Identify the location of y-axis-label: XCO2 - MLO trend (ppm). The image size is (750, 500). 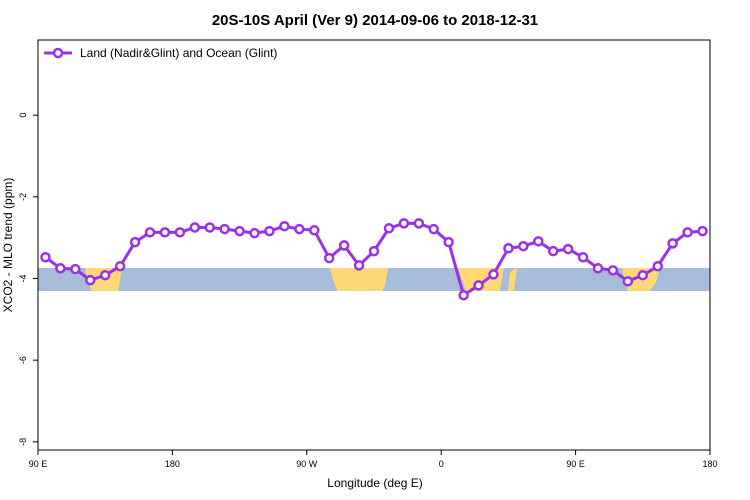
(8, 245).